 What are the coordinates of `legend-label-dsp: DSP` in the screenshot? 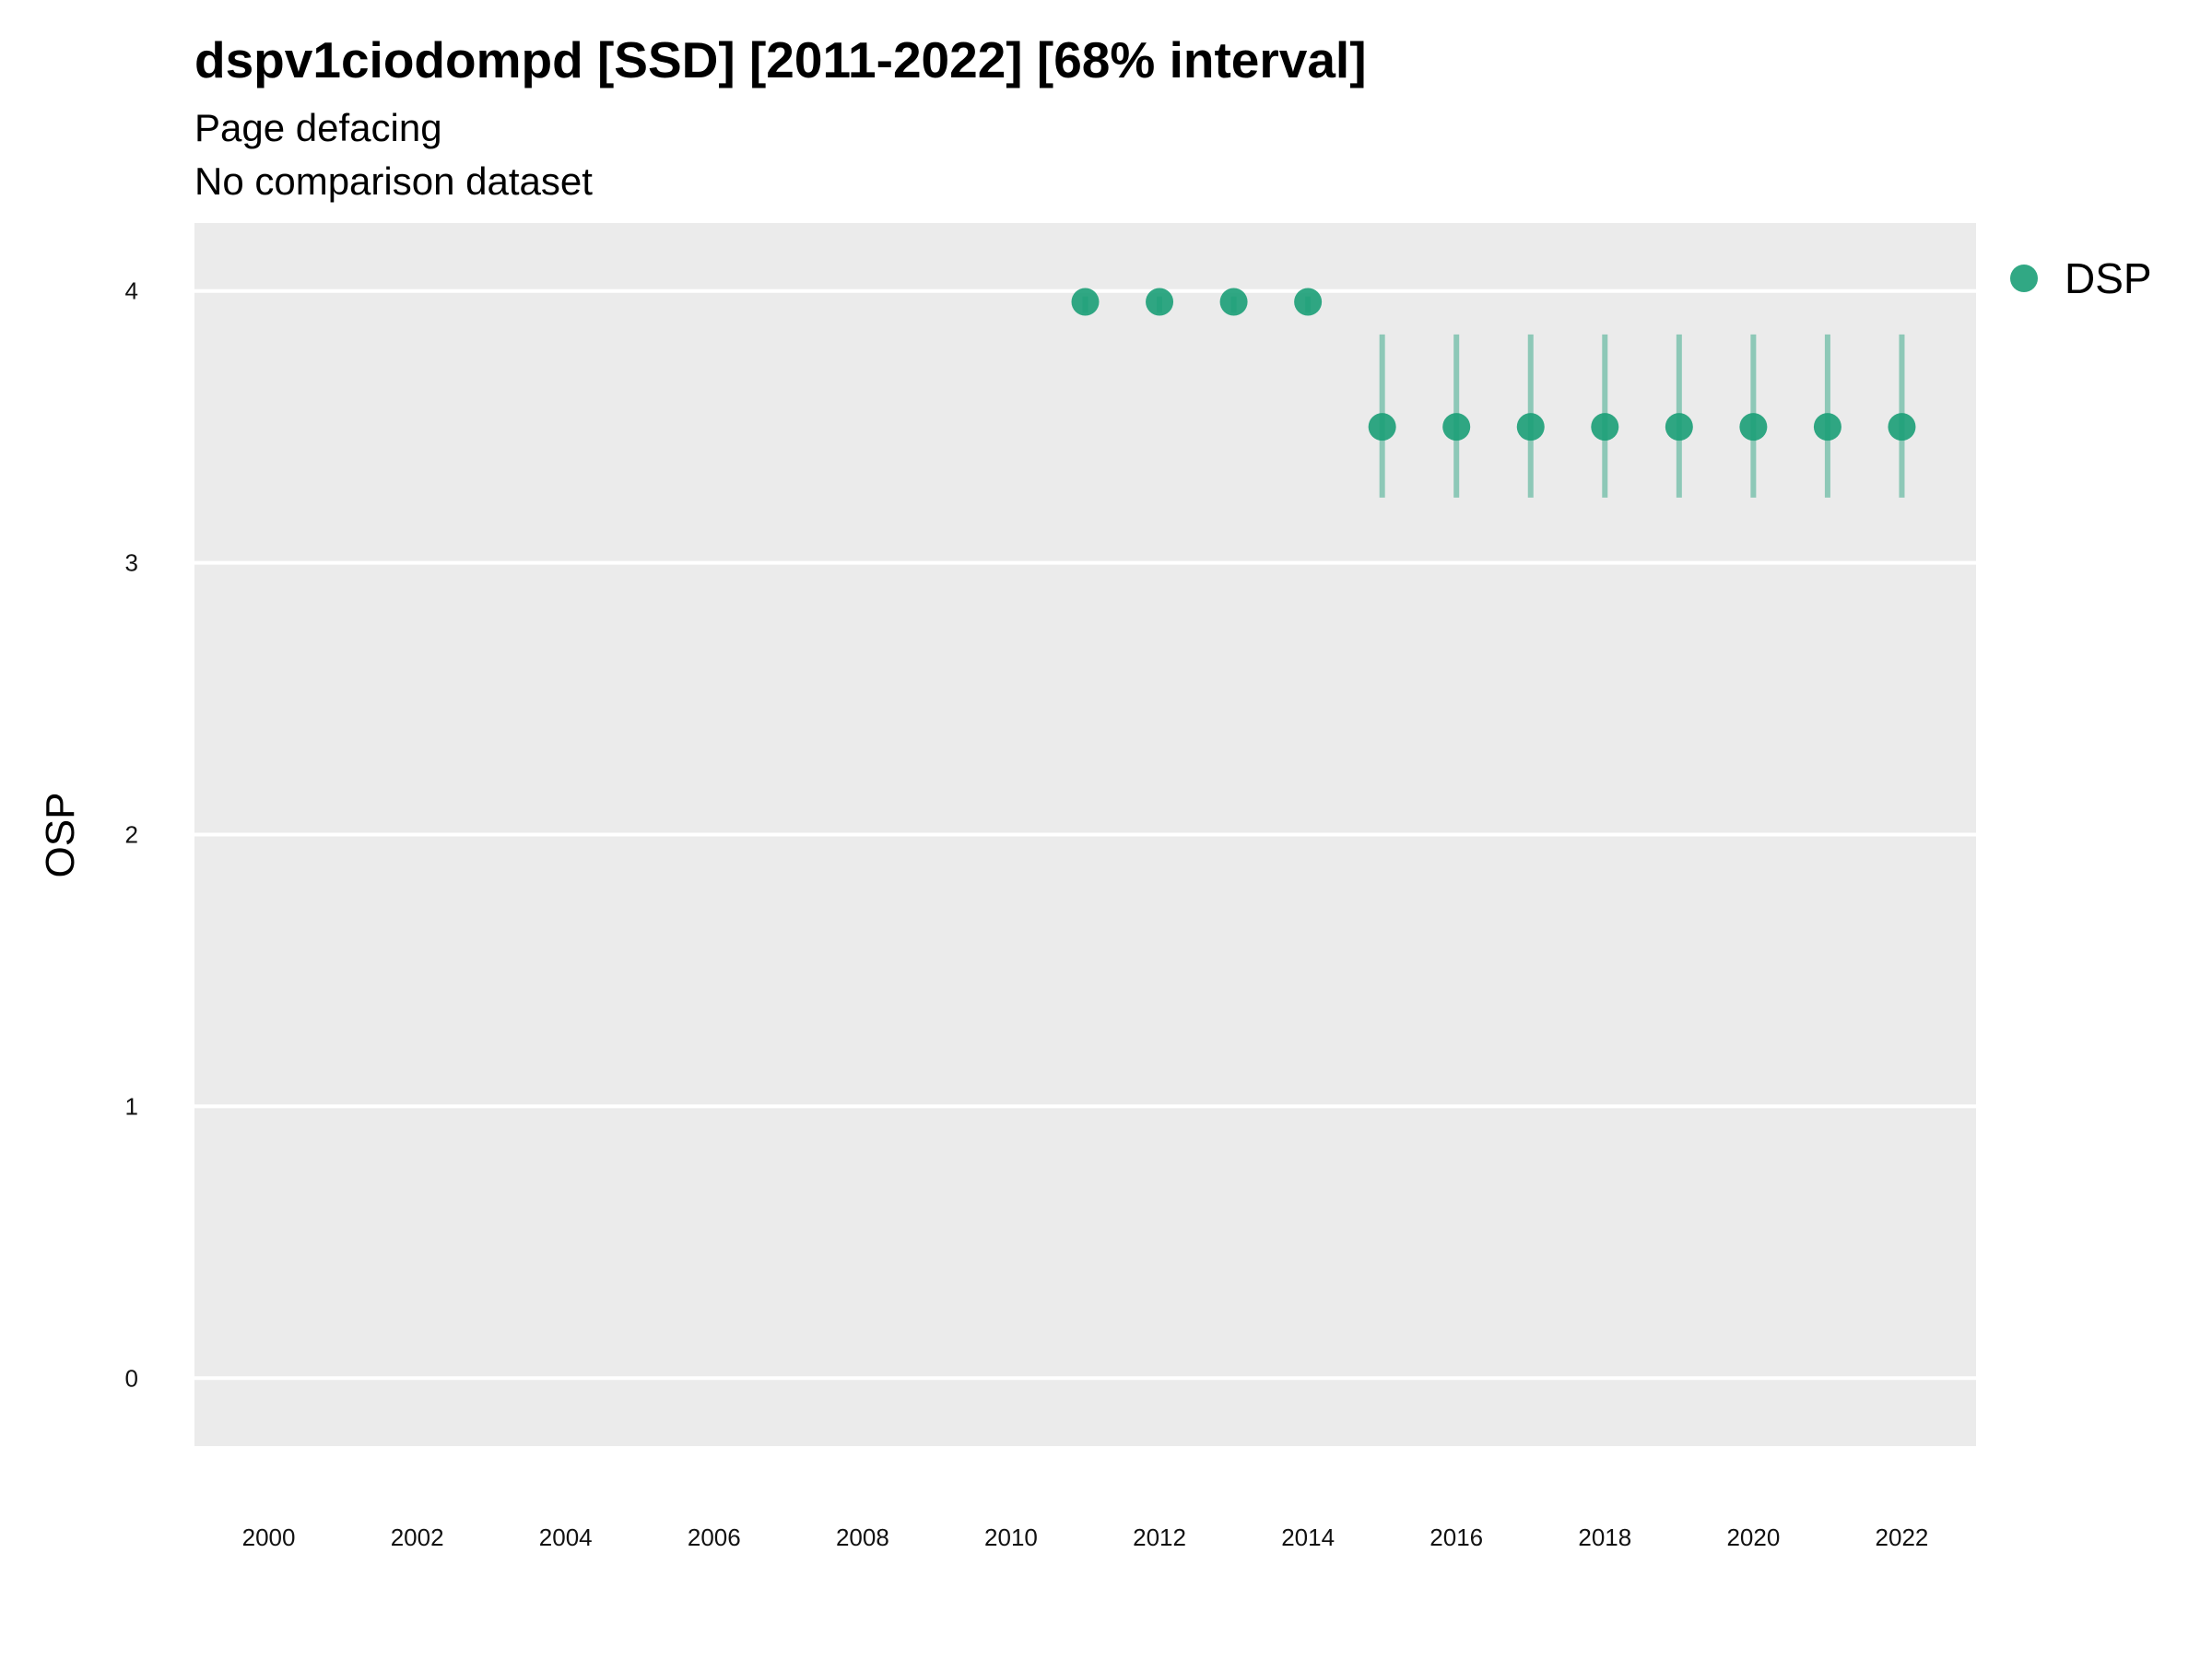 It's located at (2108, 278).